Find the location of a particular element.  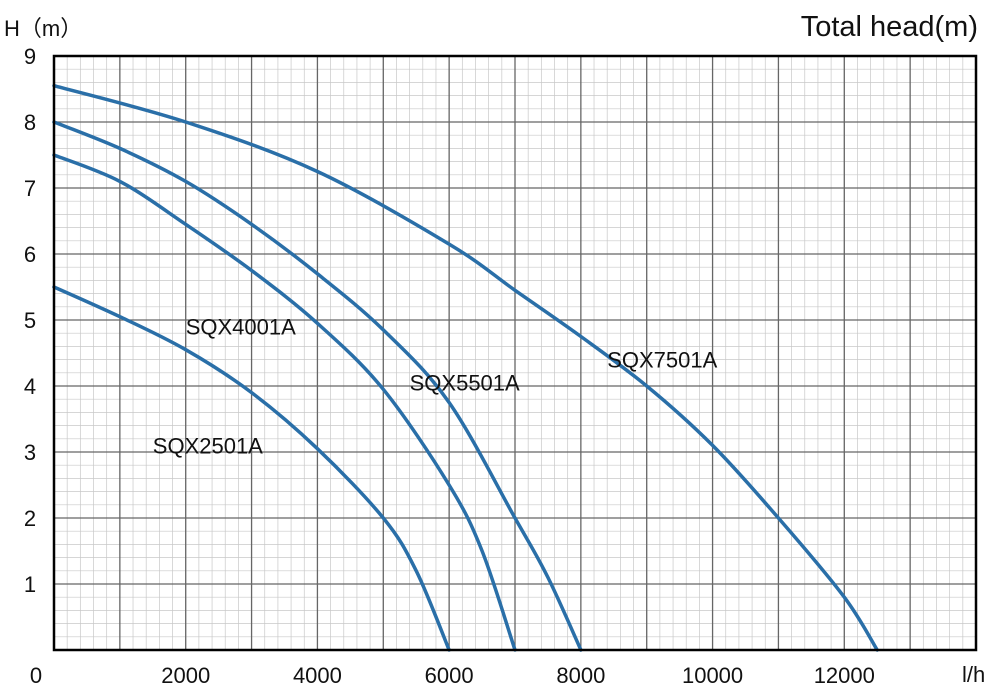

y-tick-label: 2 is located at coordinates (30, 518).